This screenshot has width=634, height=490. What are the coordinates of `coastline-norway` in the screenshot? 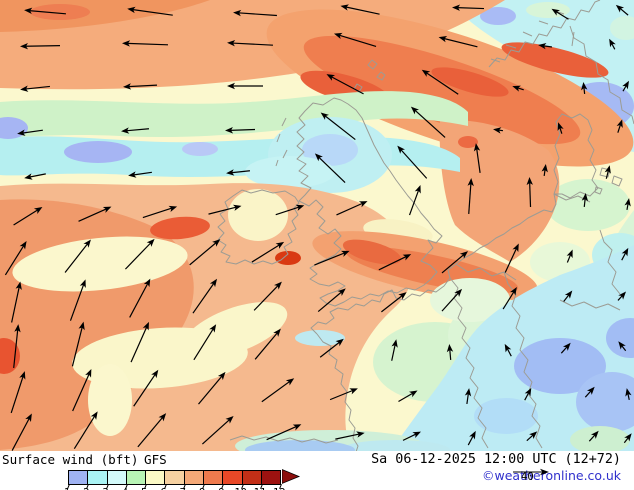 It's located at (544, 34).